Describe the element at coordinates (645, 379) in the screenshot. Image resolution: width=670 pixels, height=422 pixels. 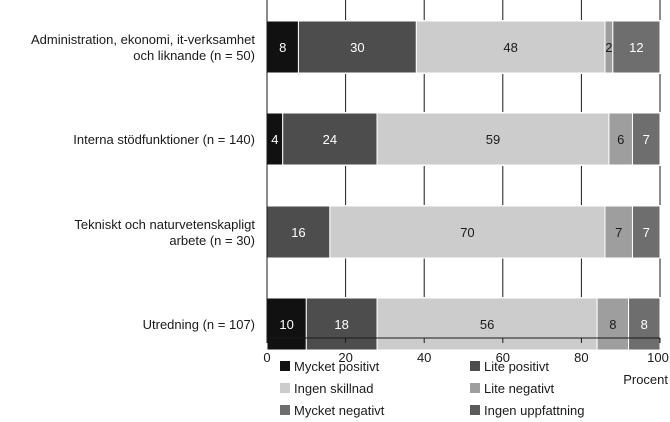
I see `x-axis-title: Procent` at that location.